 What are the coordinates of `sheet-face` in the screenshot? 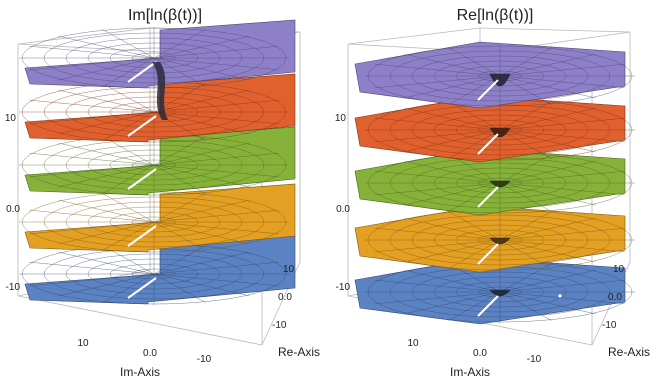 It's located at (160, 270).